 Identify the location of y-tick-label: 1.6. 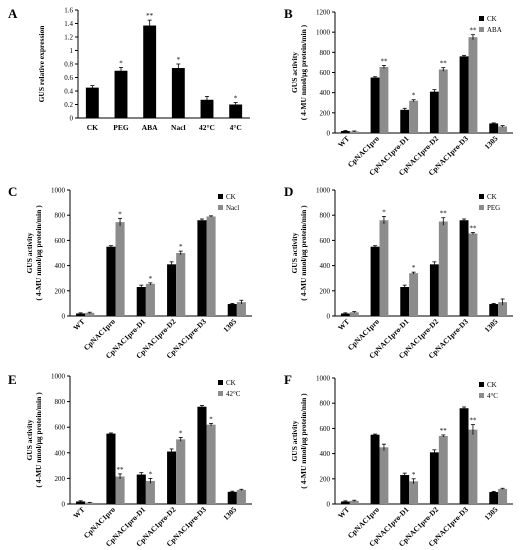
(68, 11).